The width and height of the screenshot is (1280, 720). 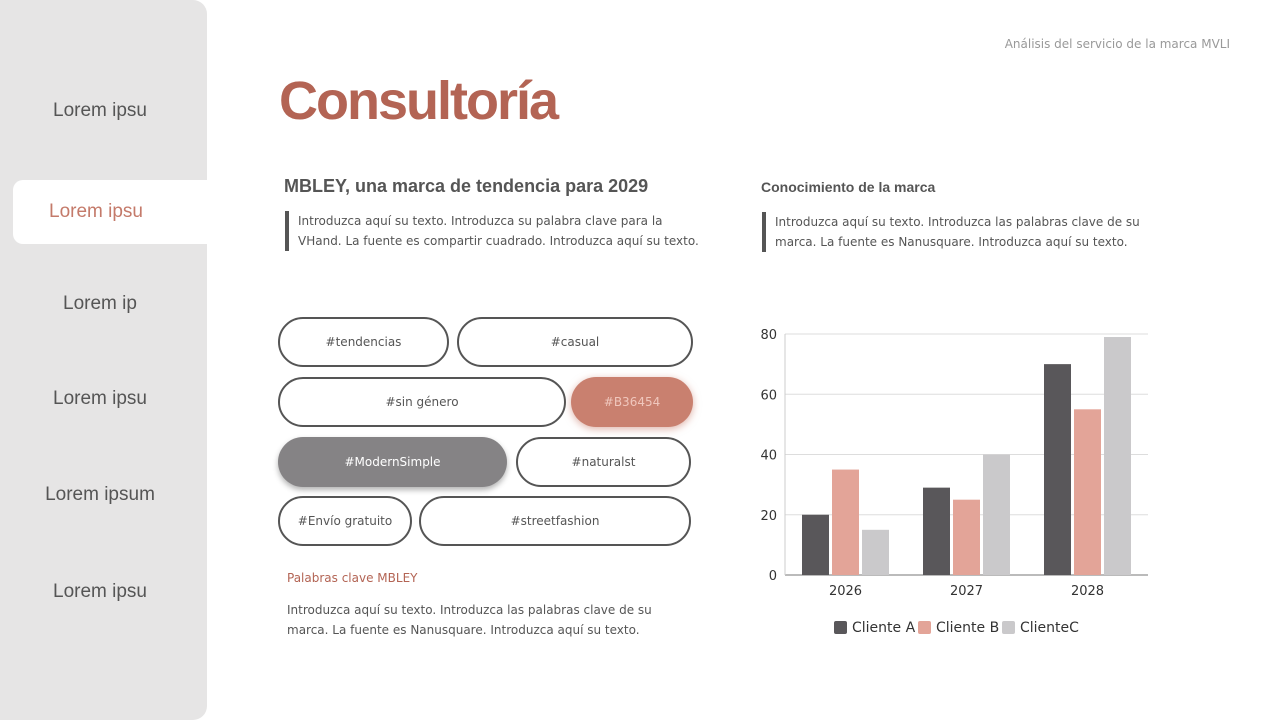 I want to click on left-heading: MBLEY, una marca de tendencia para 2029, so click(x=466, y=186).